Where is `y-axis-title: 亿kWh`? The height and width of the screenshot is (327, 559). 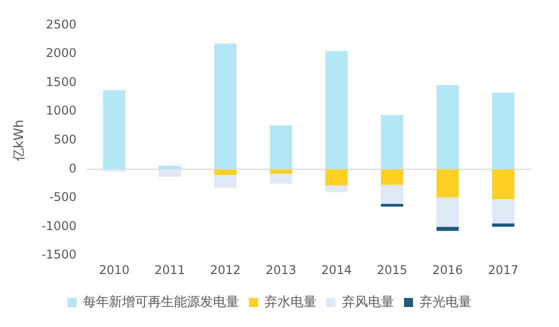
y-axis-title: 亿kWh is located at coordinates (20, 141).